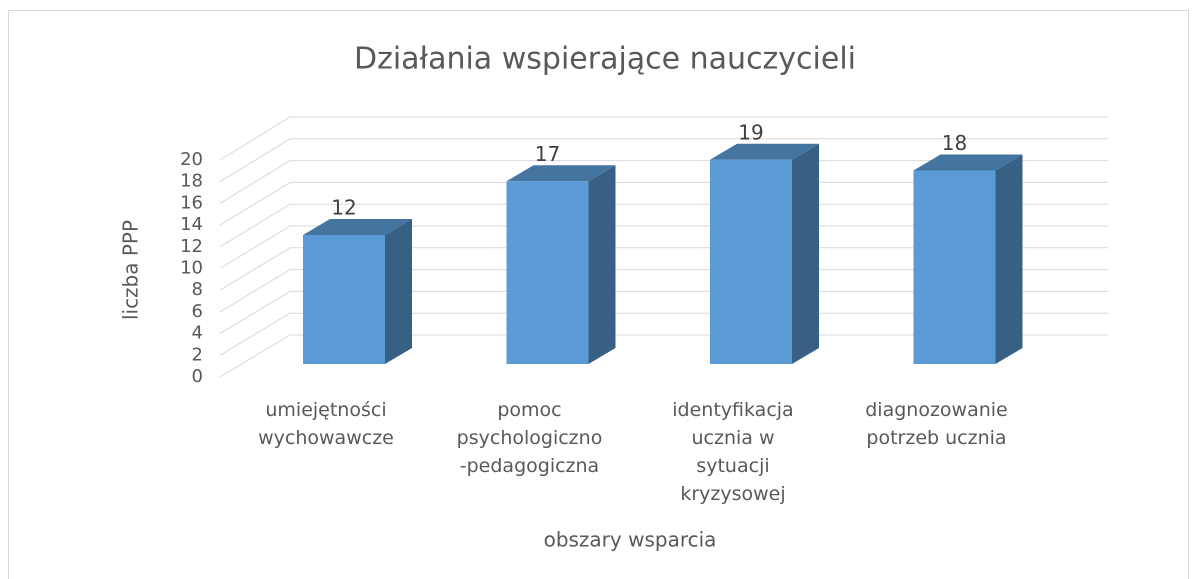  I want to click on x-tick-label: identyfikacja ucznia w sytuacji kryzysowej, so click(732, 452).